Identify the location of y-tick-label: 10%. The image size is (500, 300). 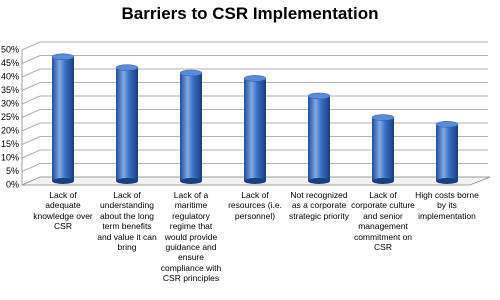
(10, 157).